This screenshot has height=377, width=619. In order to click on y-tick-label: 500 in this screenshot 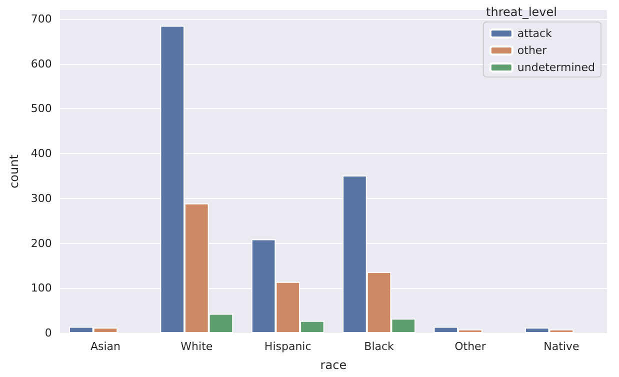, I will do `click(41, 109)`.